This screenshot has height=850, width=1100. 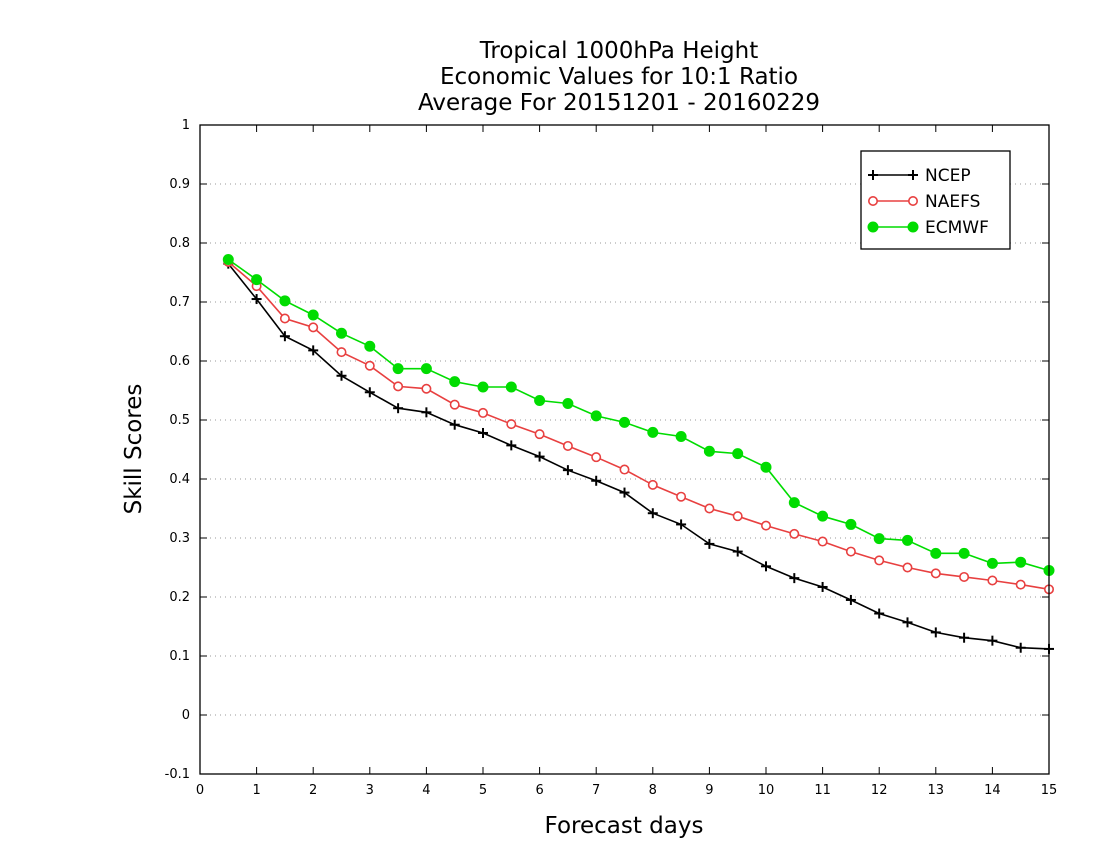 What do you see at coordinates (619, 51) in the screenshot?
I see `chart-title-line-1: Tropical 1000hPa Height` at bounding box center [619, 51].